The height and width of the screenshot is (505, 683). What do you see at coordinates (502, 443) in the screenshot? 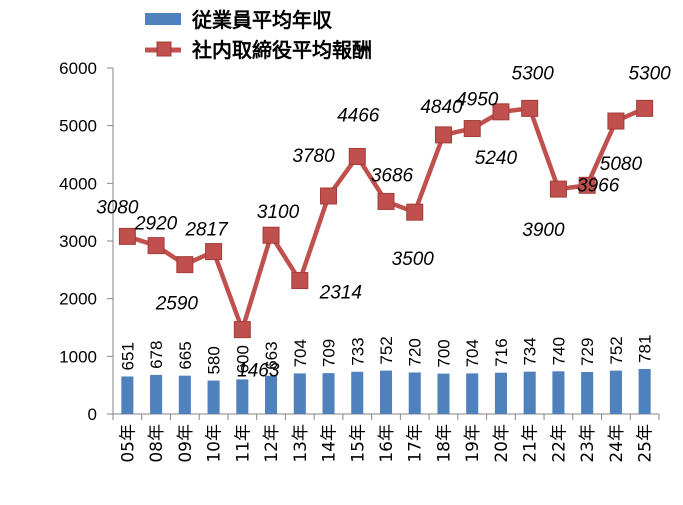
I see `x-tick-label: 20年` at bounding box center [502, 443].